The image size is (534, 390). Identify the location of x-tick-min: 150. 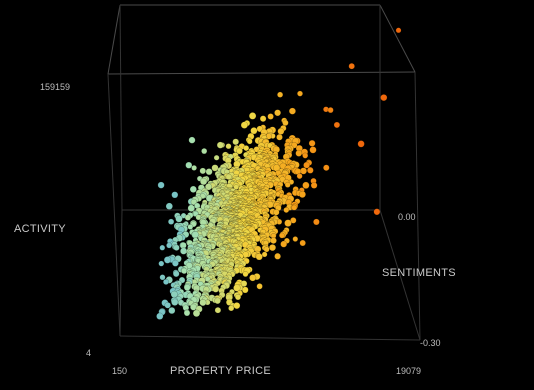
(119, 371).